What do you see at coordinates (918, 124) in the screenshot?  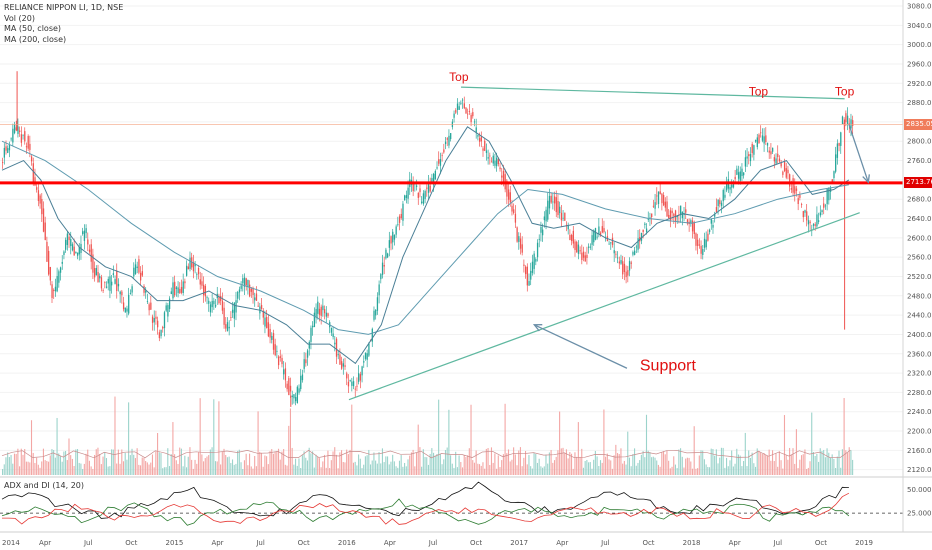 I see `last-price-tag: 2835.05` at bounding box center [918, 124].